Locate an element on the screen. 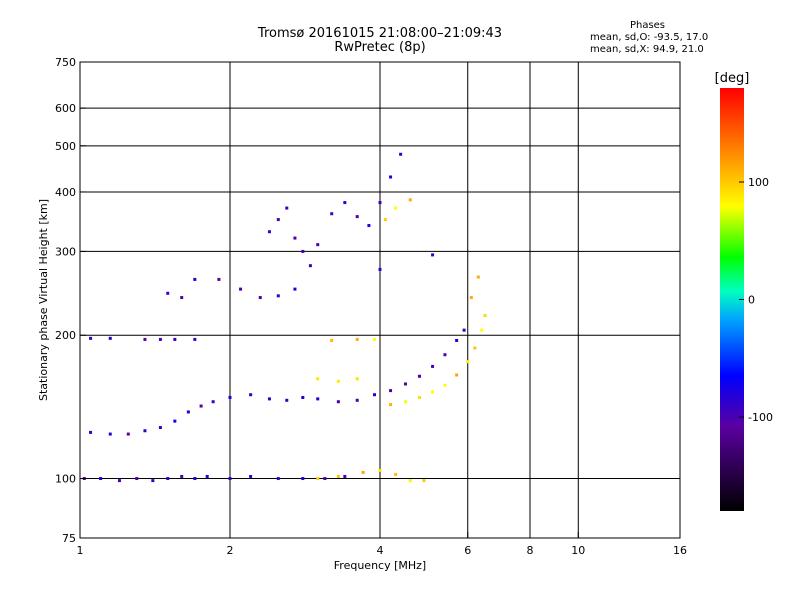 The height and width of the screenshot is (600, 800). colorbar: [deg] 100 0 -100 is located at coordinates (744, 291).